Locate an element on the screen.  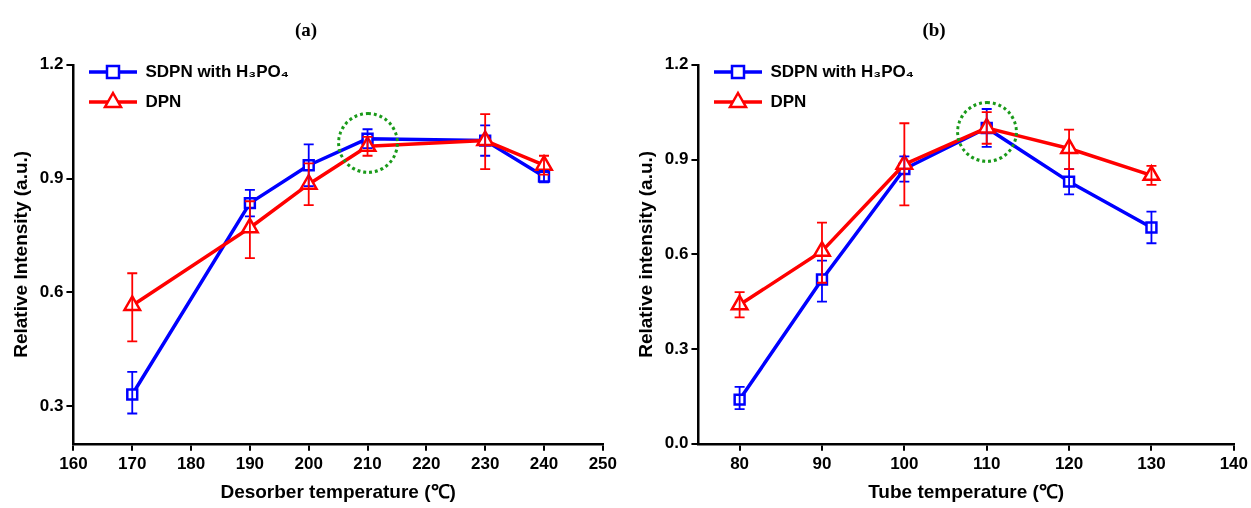
y-axis-title: Relative intensity (a.u.) is located at coordinates (645, 254).